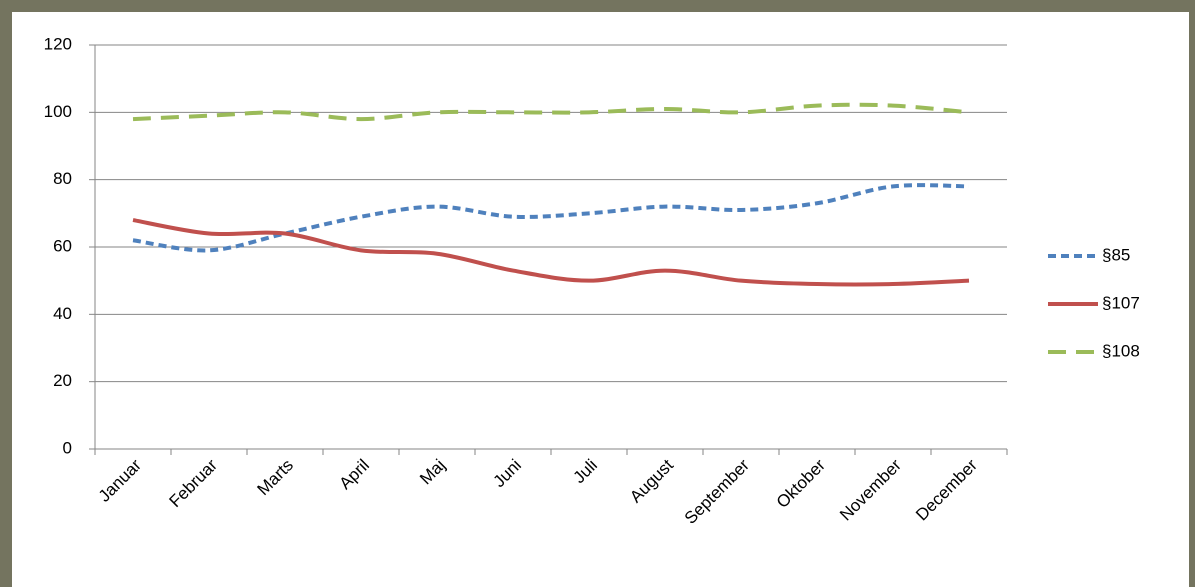 The height and width of the screenshot is (587, 1195). I want to click on y-tick-label: 40, so click(62, 313).